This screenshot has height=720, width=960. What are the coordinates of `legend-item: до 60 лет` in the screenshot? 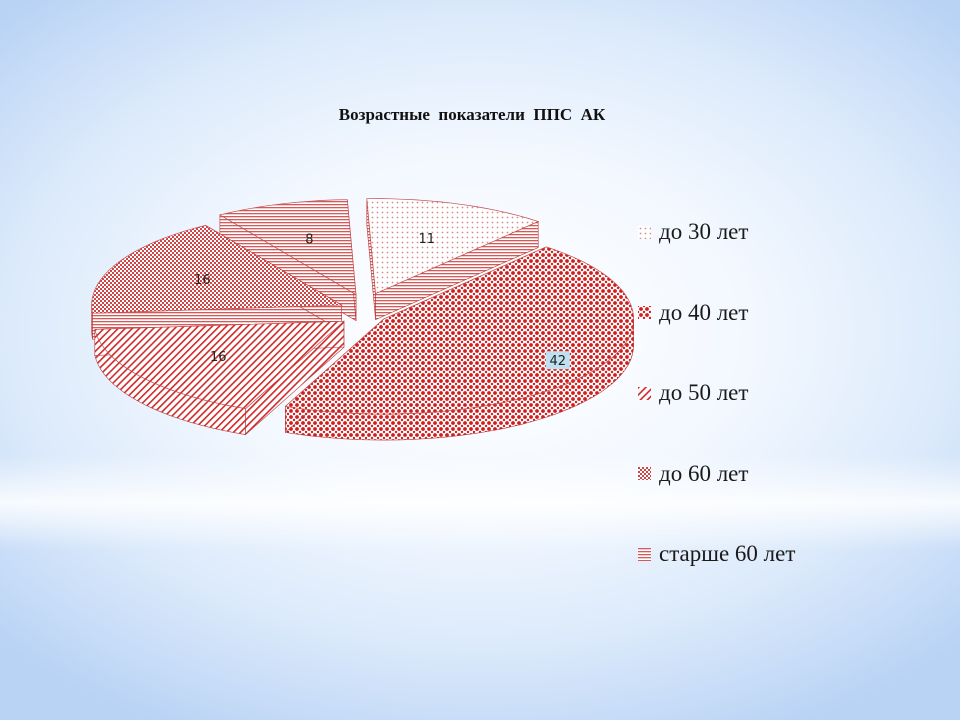 It's located at (793, 474).